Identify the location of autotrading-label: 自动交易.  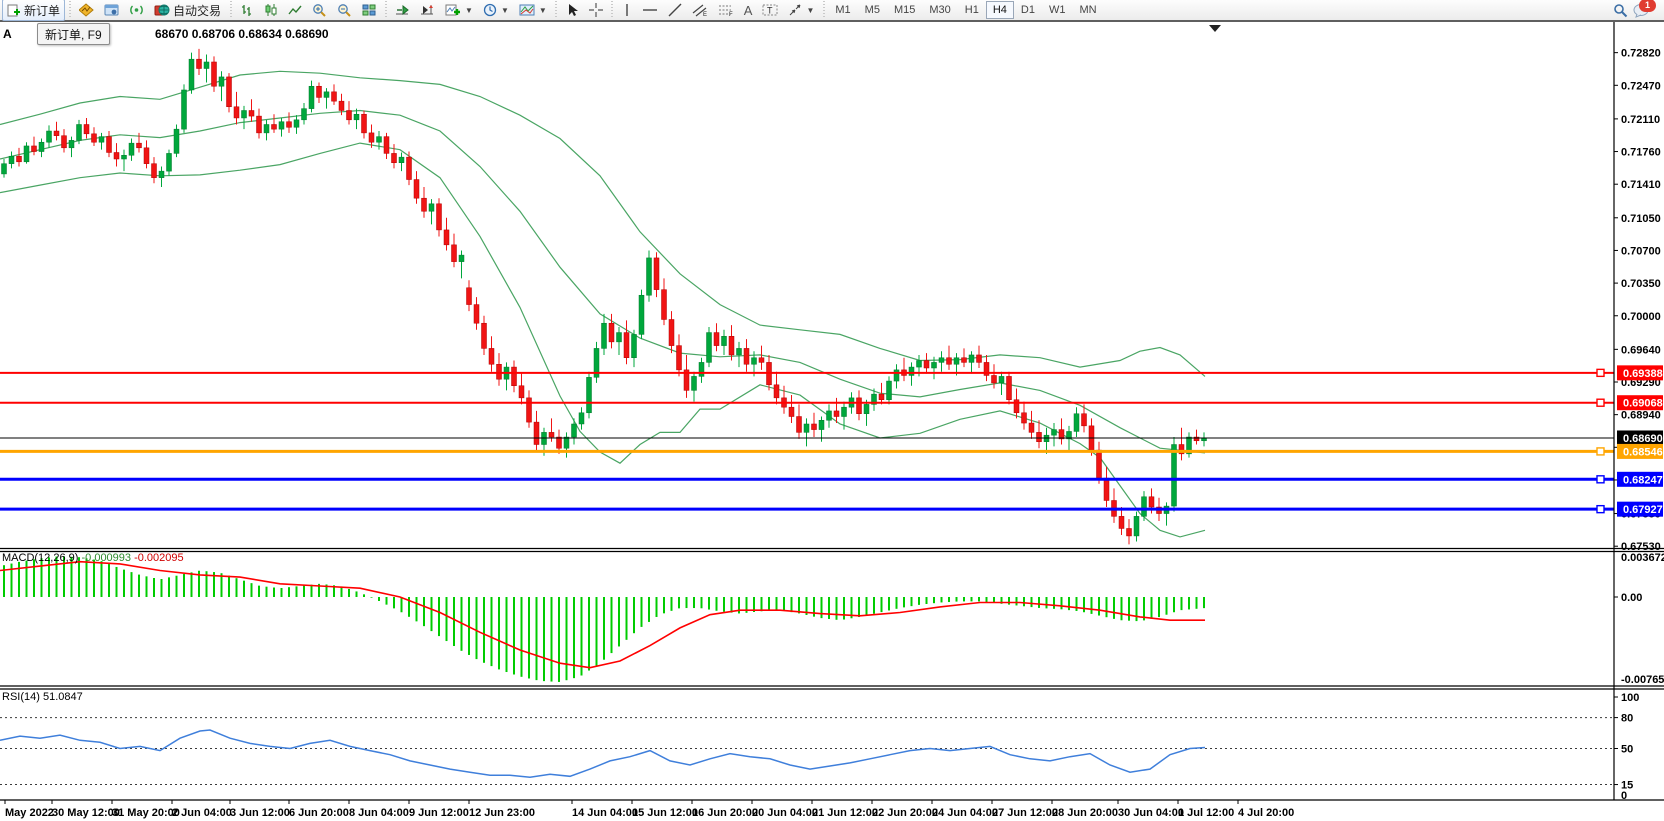
(197, 10).